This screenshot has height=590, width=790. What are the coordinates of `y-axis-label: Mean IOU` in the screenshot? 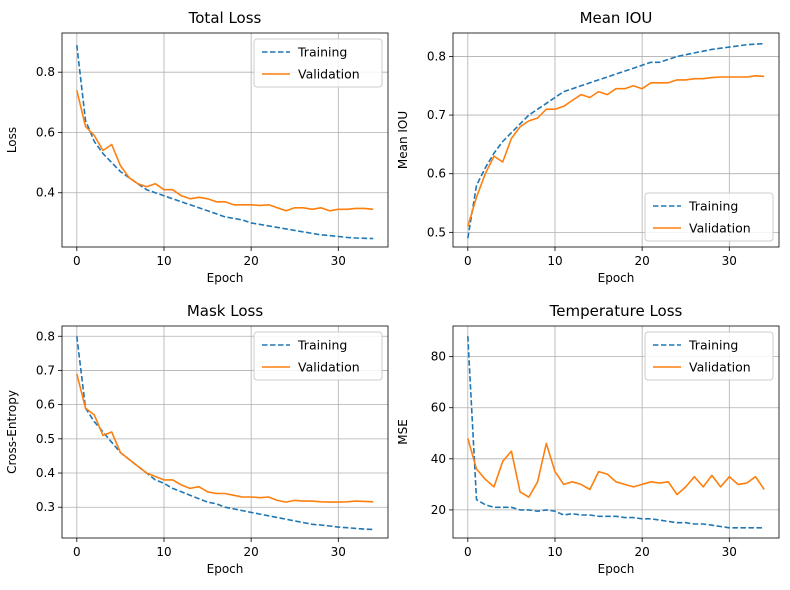 It's located at (403, 140).